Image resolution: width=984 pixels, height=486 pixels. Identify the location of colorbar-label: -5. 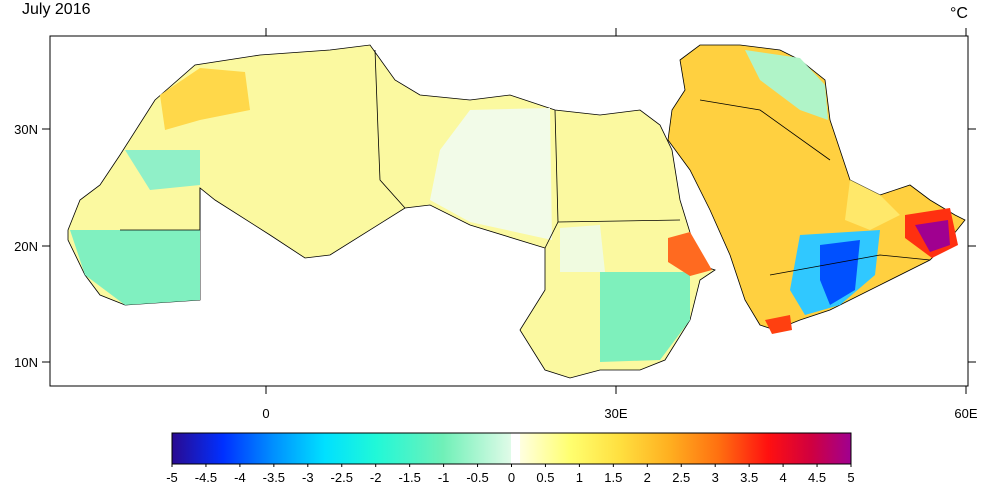
(172, 477).